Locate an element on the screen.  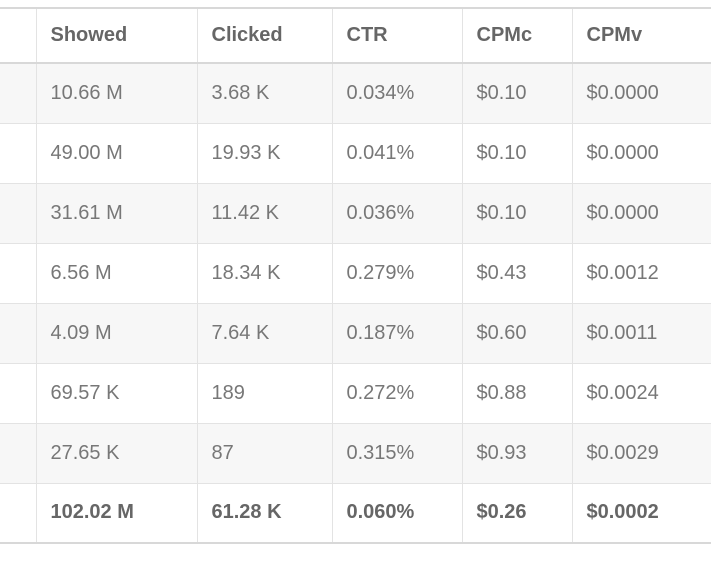
cell-cpmc-total: $0.26 is located at coordinates (517, 513).